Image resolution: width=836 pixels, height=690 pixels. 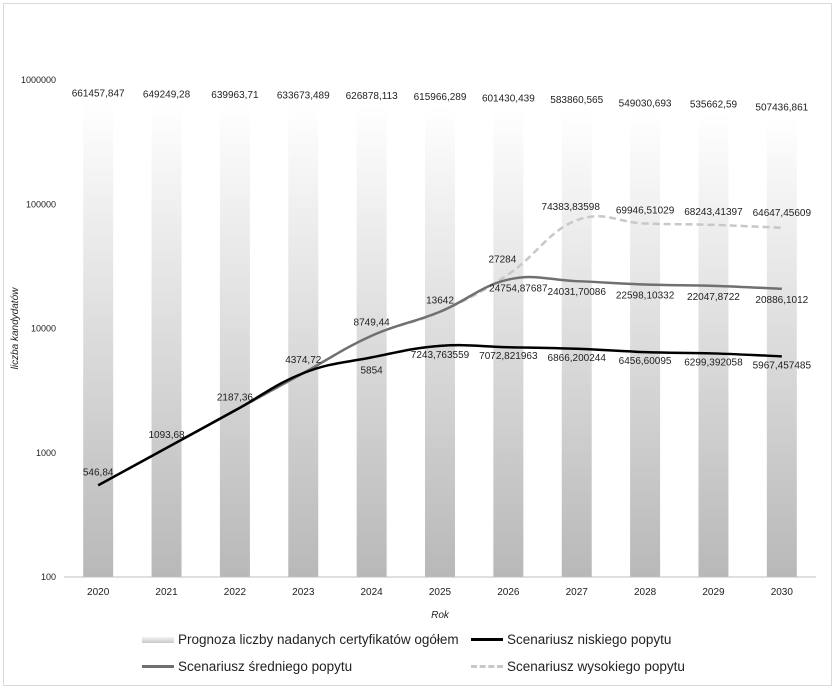 What do you see at coordinates (372, 96) in the screenshot?
I see `bar-label-2024: 626878,113` at bounding box center [372, 96].